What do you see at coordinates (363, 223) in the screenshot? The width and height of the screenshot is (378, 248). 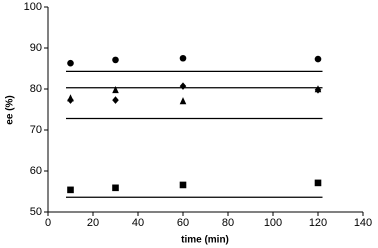 I see `x-tick-label: 140` at bounding box center [363, 223].